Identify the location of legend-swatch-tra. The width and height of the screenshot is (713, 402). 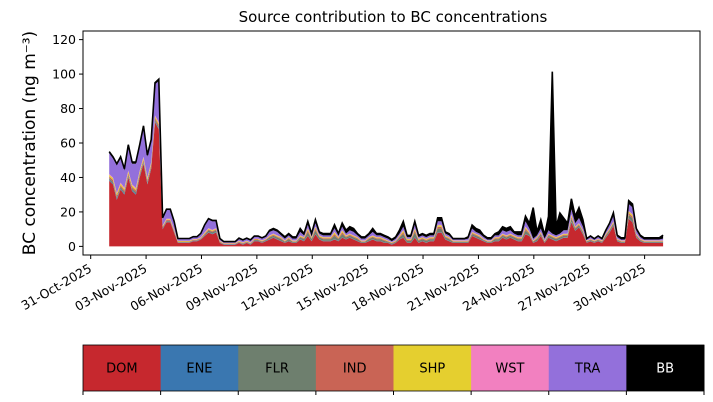
(587, 368).